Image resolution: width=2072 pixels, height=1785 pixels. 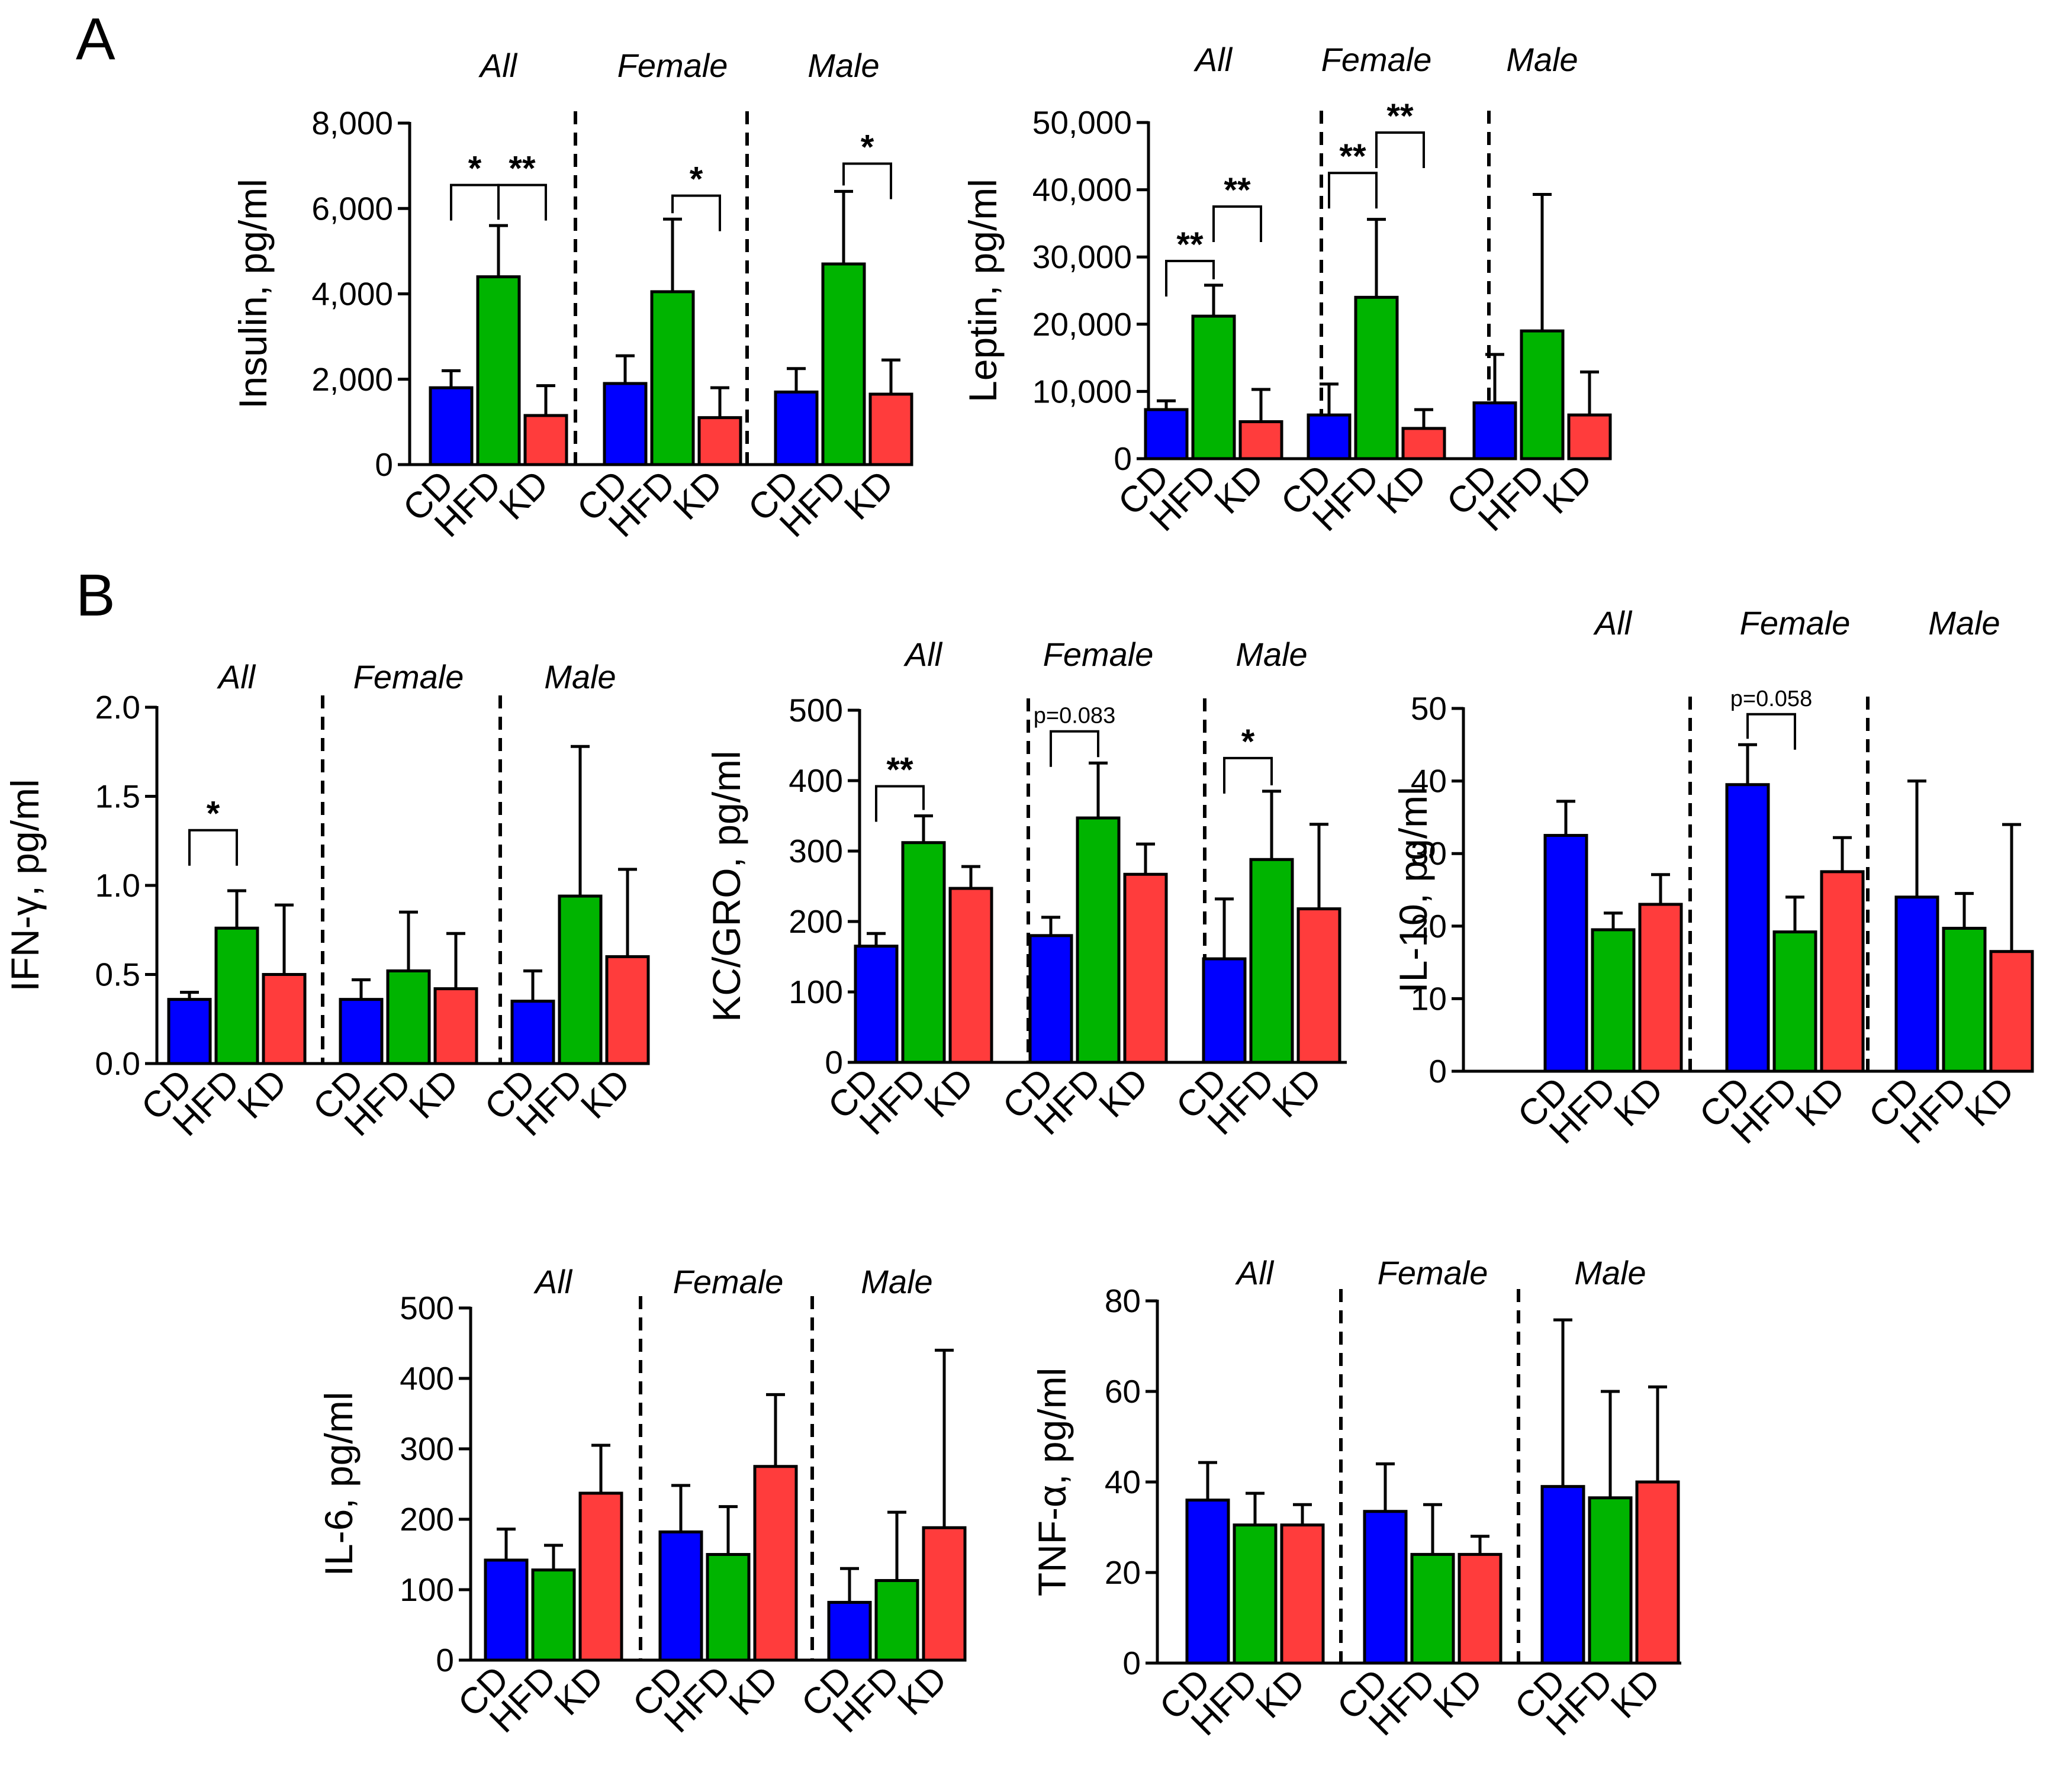 I want to click on y-tick-label: 20,000, so click(x=1082, y=324).